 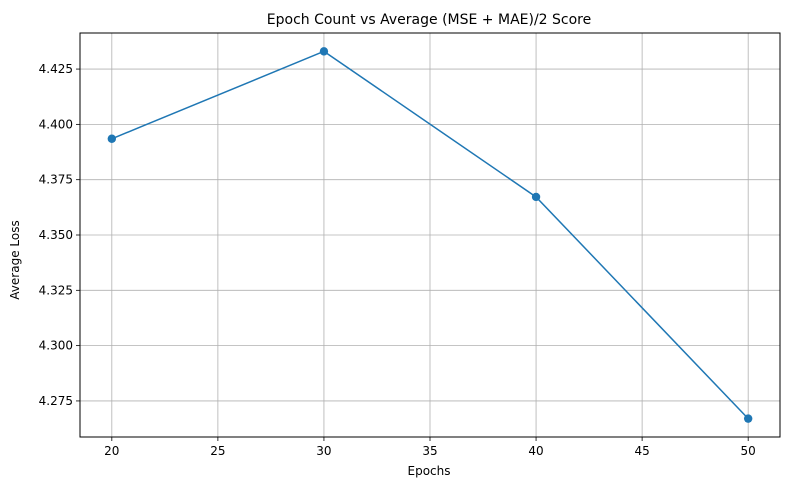 What do you see at coordinates (15, 259) in the screenshot?
I see `y-axis-label: Average Loss` at bounding box center [15, 259].